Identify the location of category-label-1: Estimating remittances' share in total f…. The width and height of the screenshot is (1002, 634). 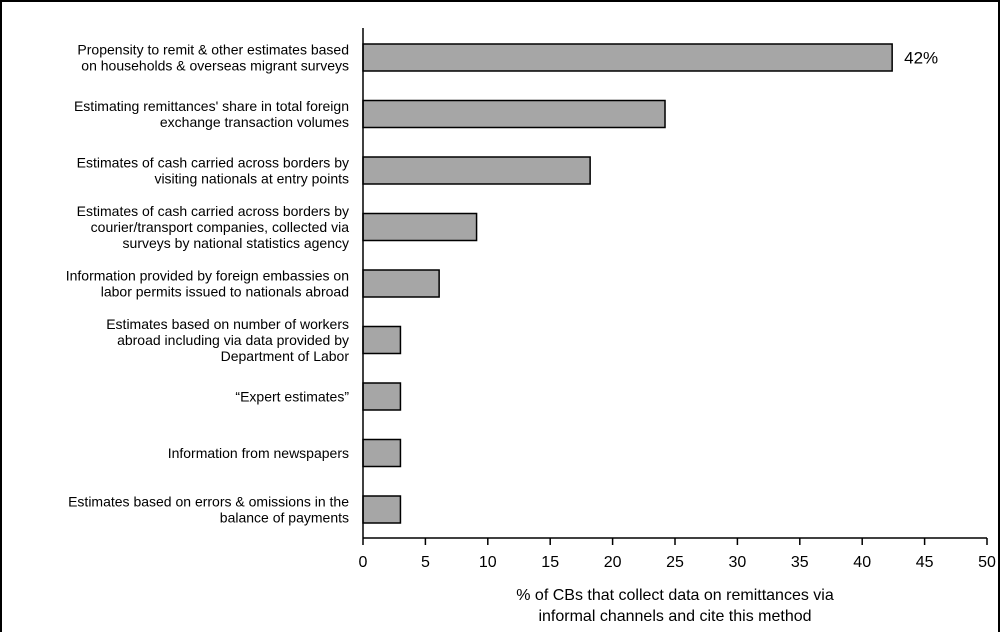
(211, 114).